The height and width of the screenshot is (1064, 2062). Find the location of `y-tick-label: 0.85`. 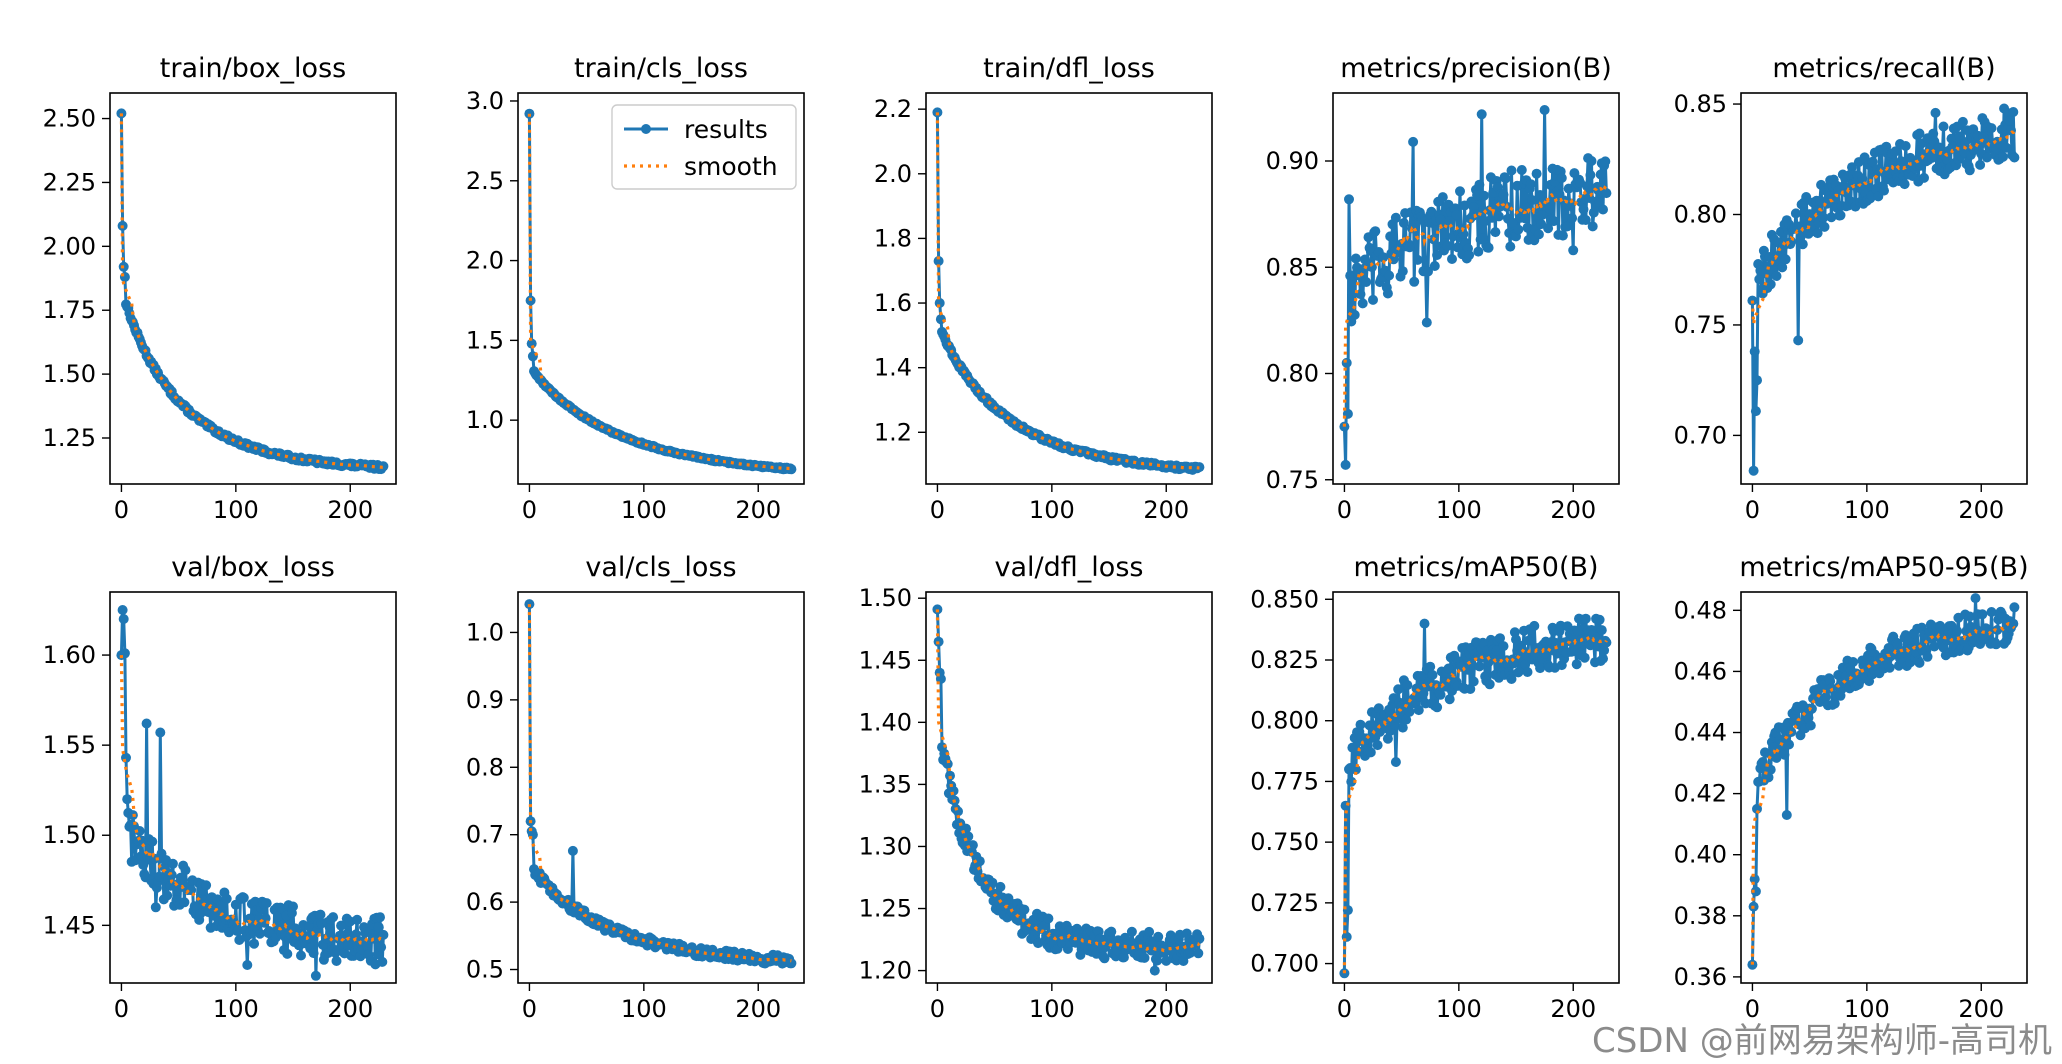

y-tick-label: 0.85 is located at coordinates (1700, 104).